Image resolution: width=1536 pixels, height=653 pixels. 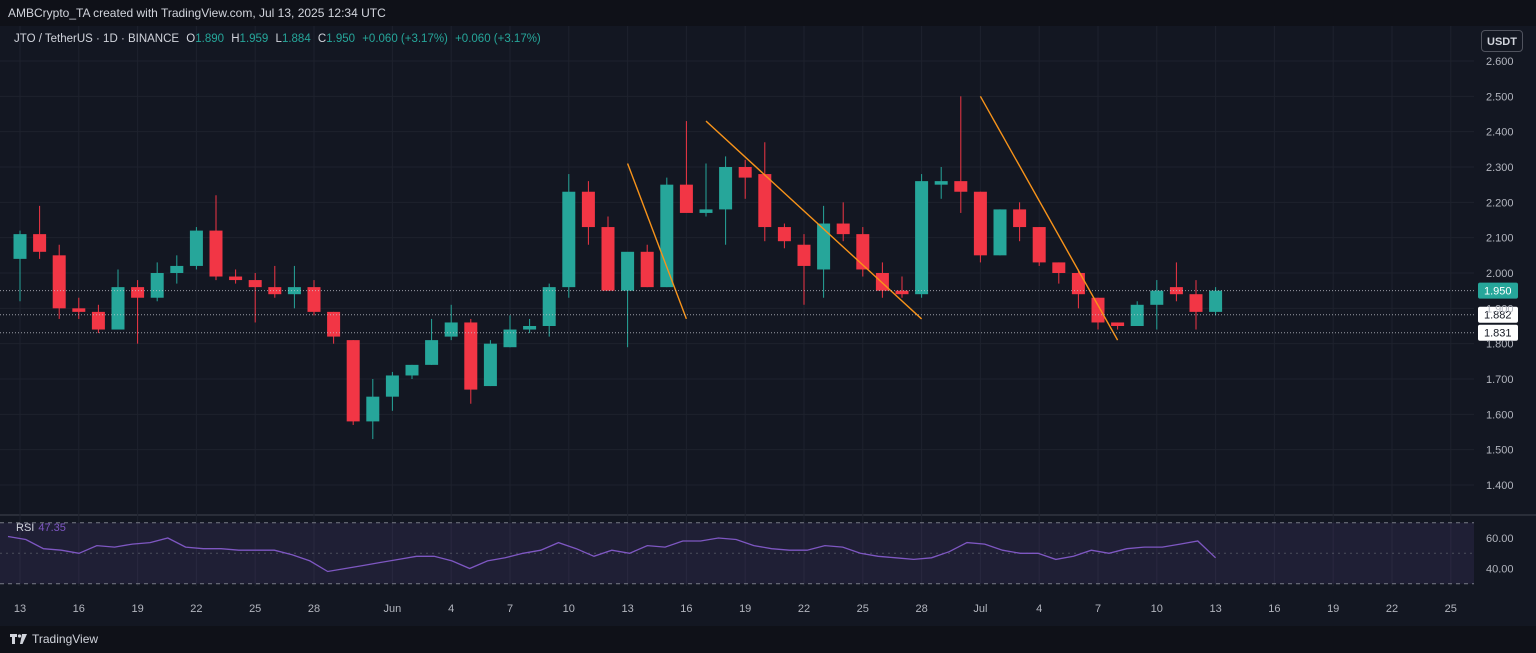 What do you see at coordinates (1157, 609) in the screenshot?
I see `x-tick-label: 10` at bounding box center [1157, 609].